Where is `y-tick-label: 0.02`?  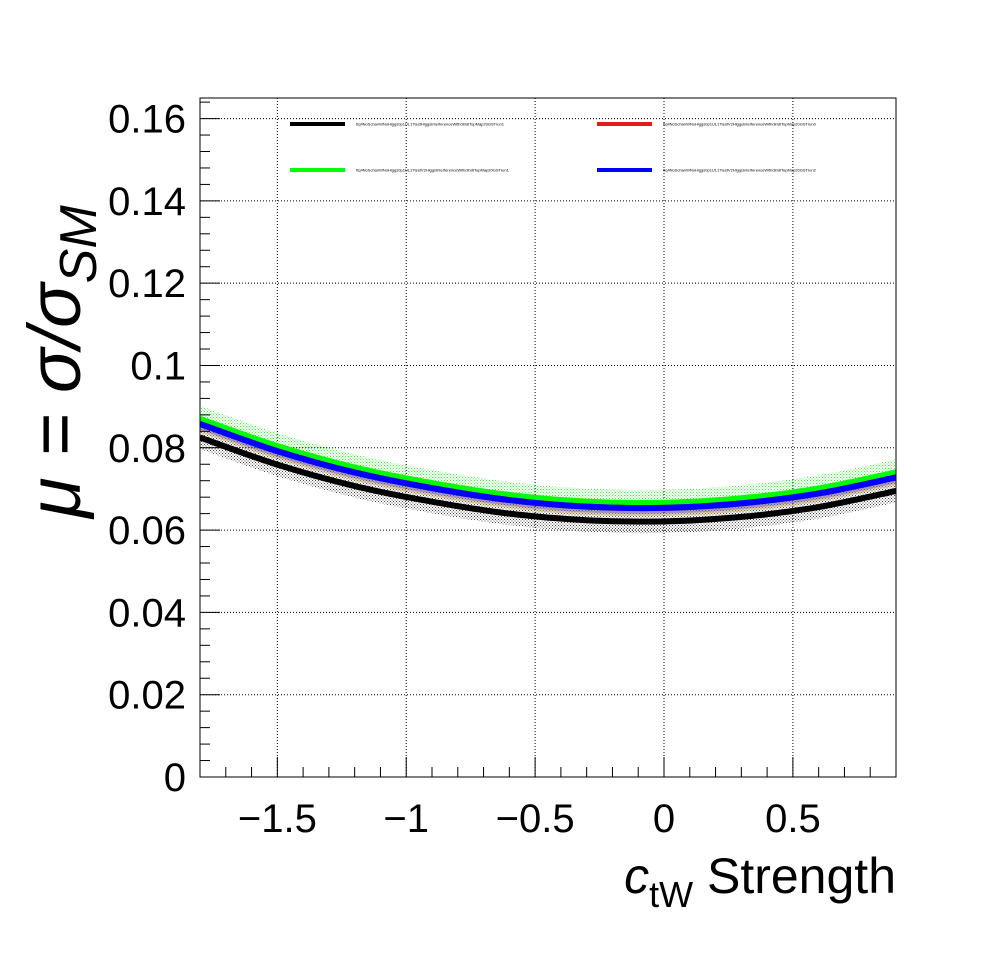
y-tick-label: 0.02 is located at coordinates (147, 696).